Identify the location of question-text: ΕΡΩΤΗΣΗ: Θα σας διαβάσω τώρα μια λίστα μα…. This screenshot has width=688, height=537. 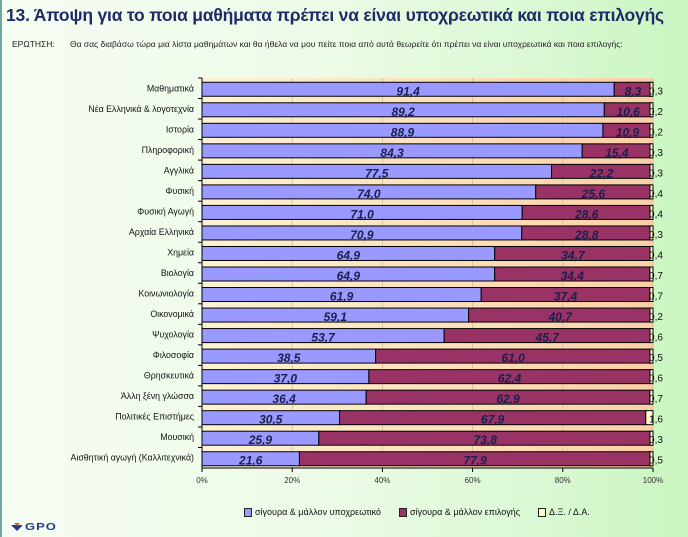
(344, 44).